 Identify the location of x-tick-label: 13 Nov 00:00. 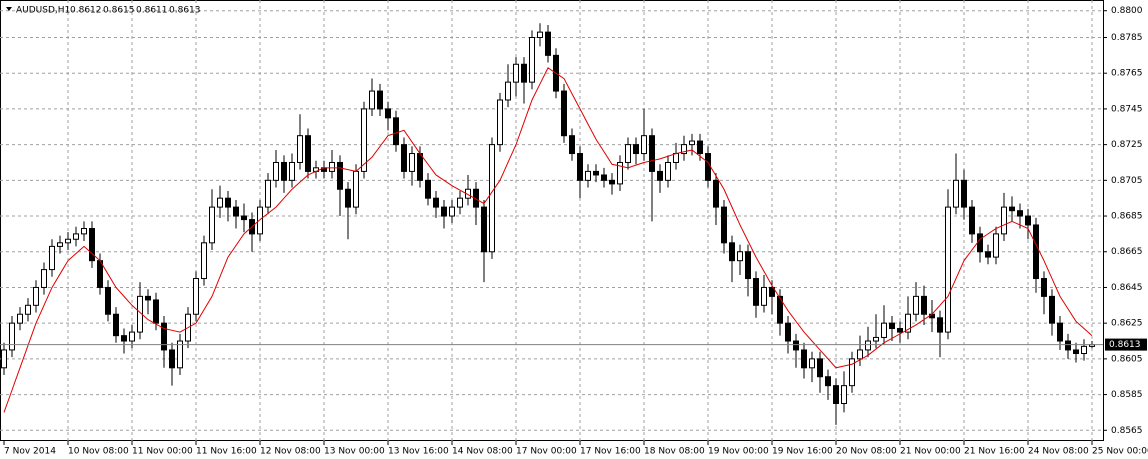
(354, 452).